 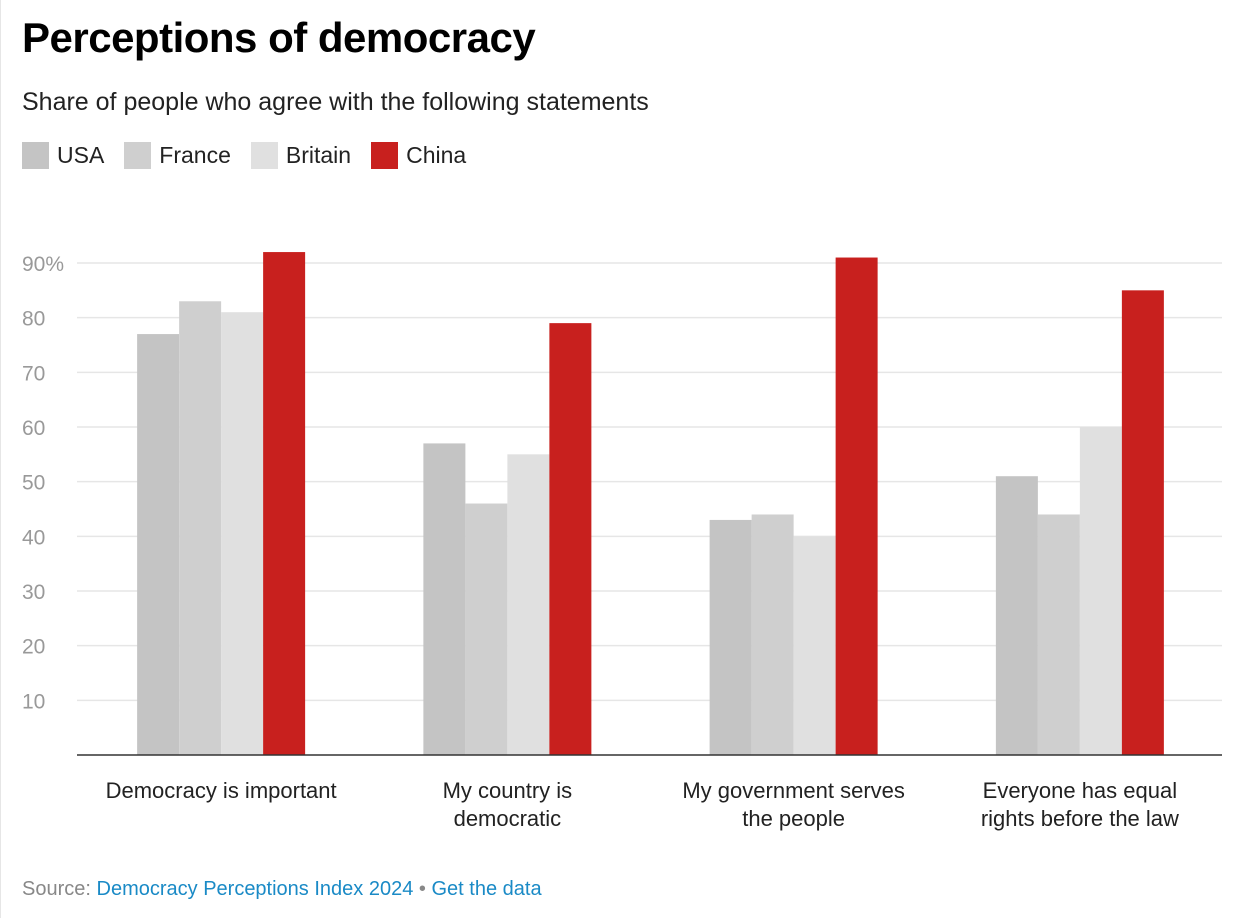 What do you see at coordinates (221, 790) in the screenshot?
I see `x-tick-label: Democracy is important` at bounding box center [221, 790].